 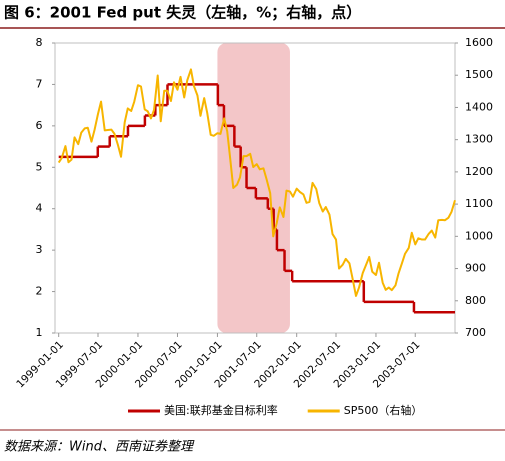 I want to click on y2-tick-label: 1500, so click(x=479, y=74).